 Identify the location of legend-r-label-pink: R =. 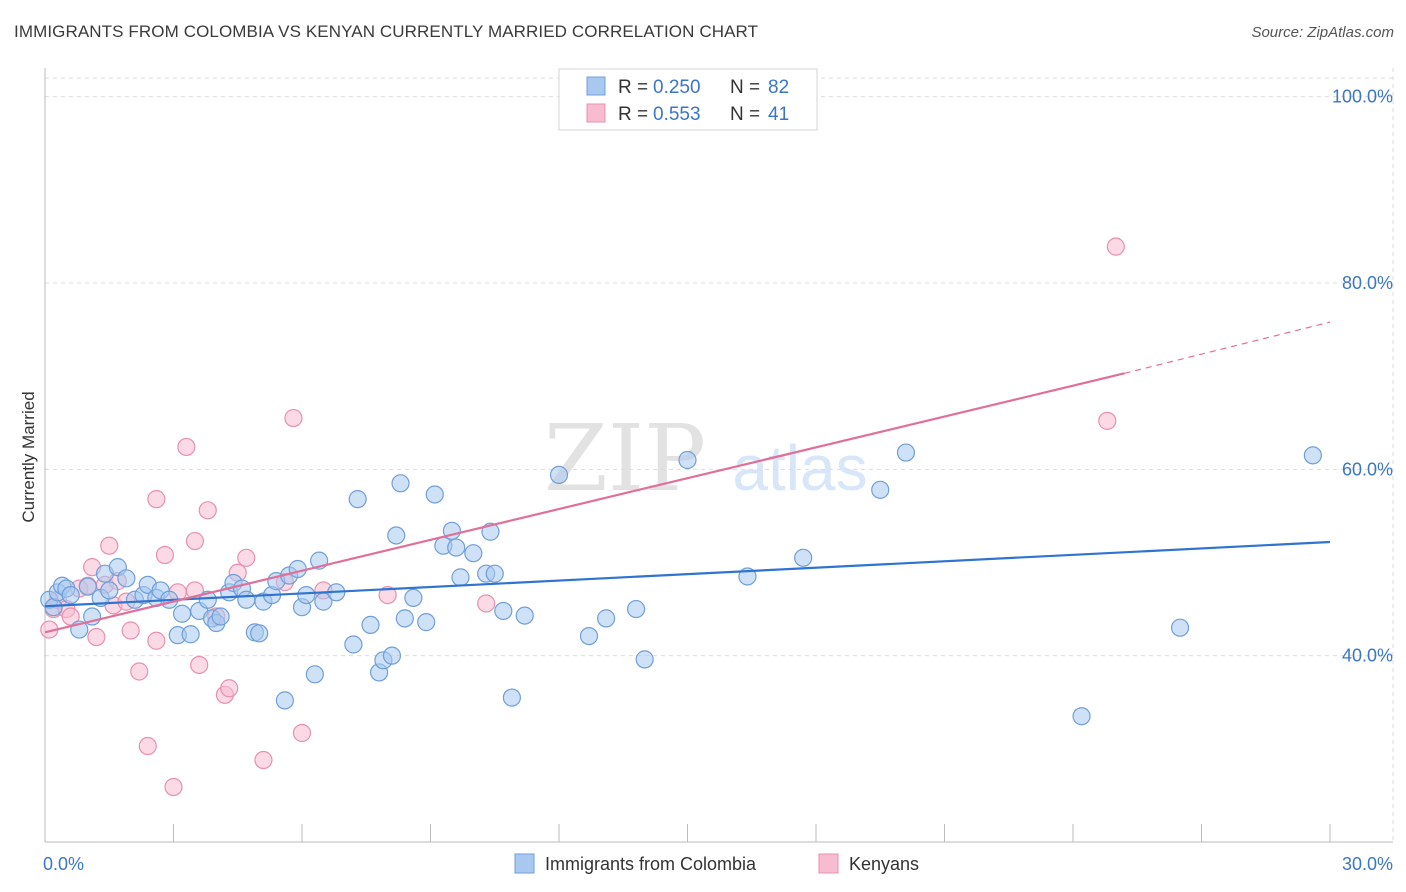
(633, 114).